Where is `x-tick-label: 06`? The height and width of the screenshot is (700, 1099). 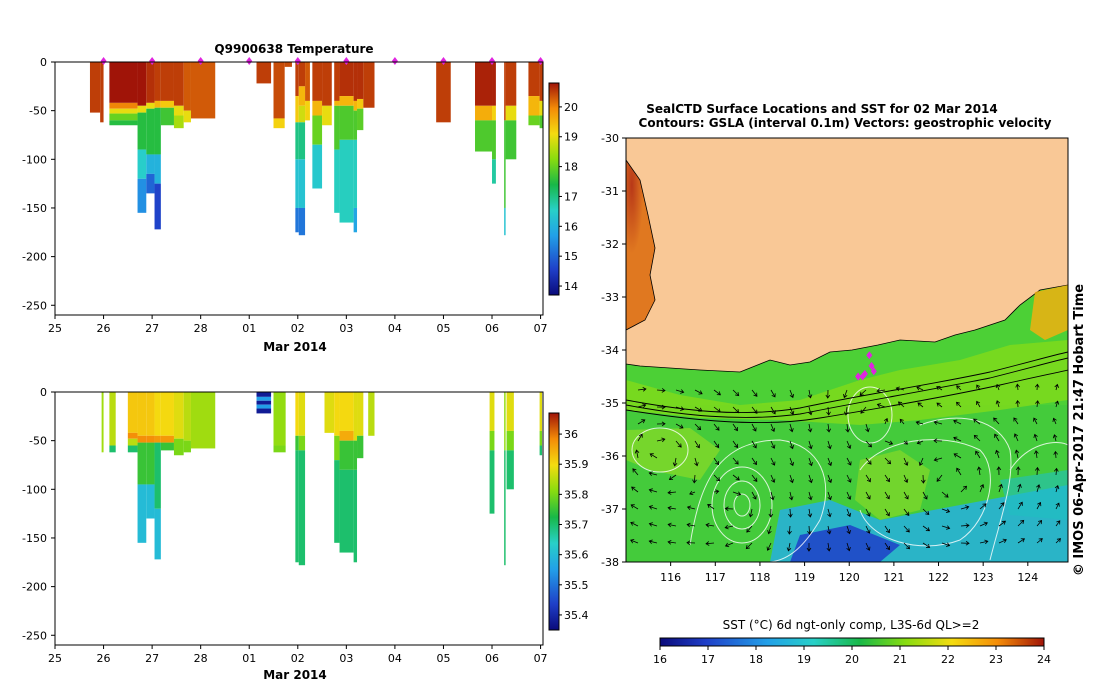 x-tick-label: 06 is located at coordinates (492, 328).